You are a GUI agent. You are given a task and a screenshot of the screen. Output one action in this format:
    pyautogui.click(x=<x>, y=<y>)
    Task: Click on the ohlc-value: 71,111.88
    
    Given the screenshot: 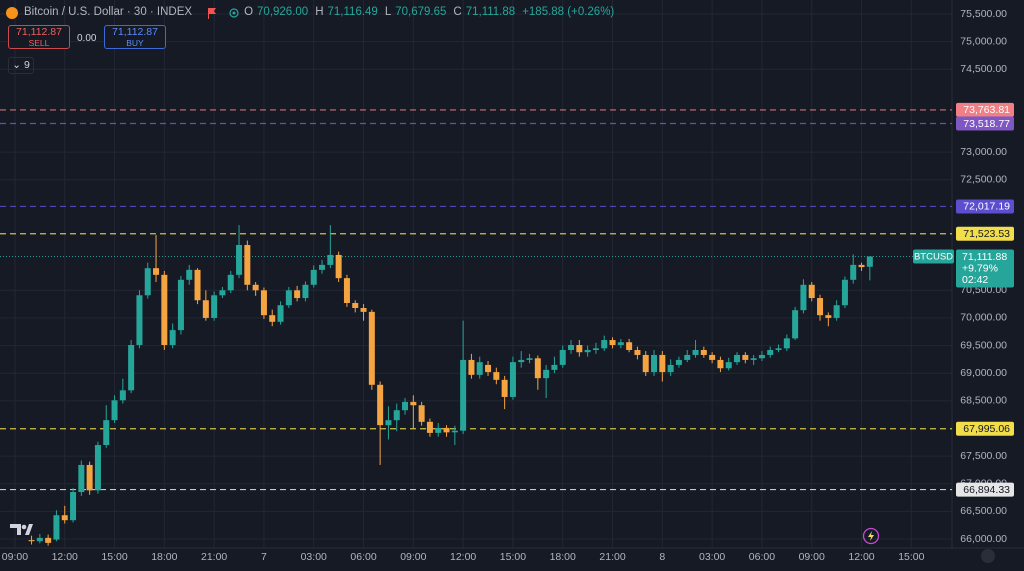 What is the action you would take?
    pyautogui.click(x=490, y=12)
    